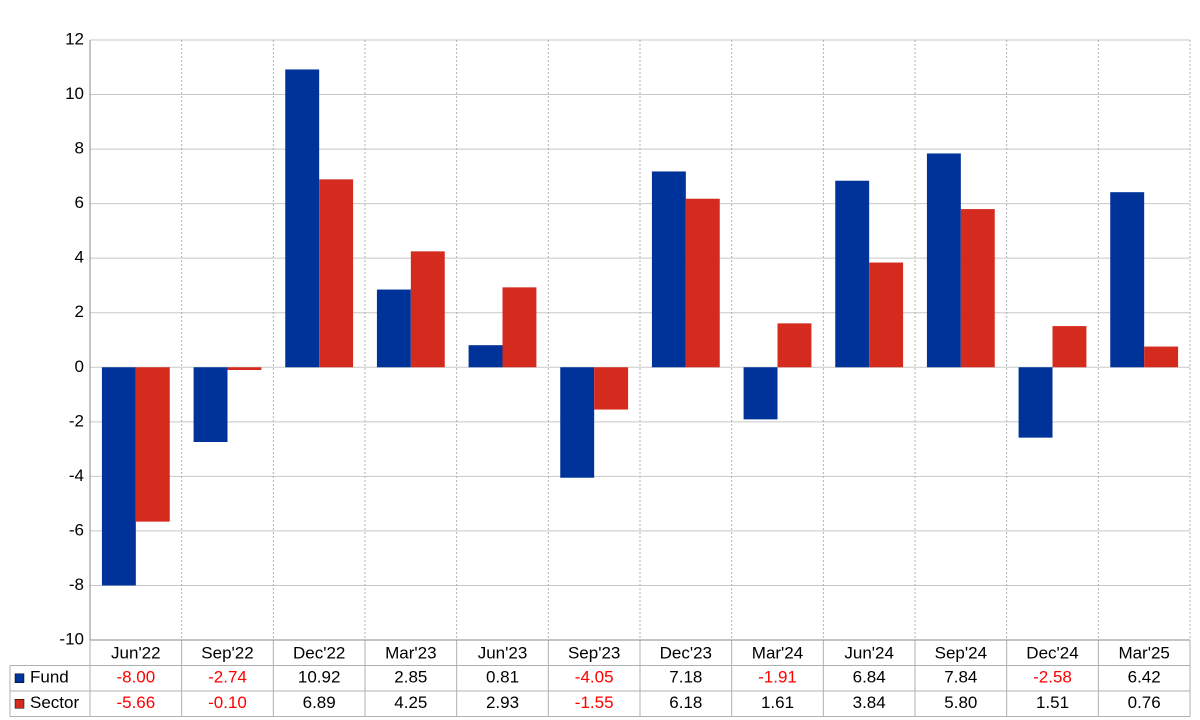  Describe the element at coordinates (686, 652) in the screenshot. I see `x-tick-label: Dec'23` at that location.